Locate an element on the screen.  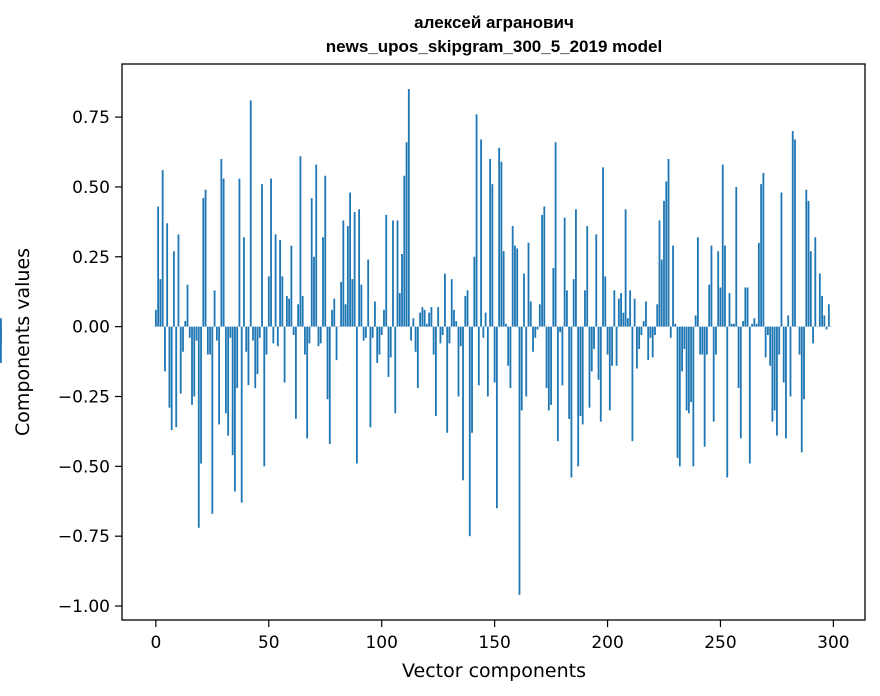
y-tick-label: 0.50 is located at coordinates (91, 188).